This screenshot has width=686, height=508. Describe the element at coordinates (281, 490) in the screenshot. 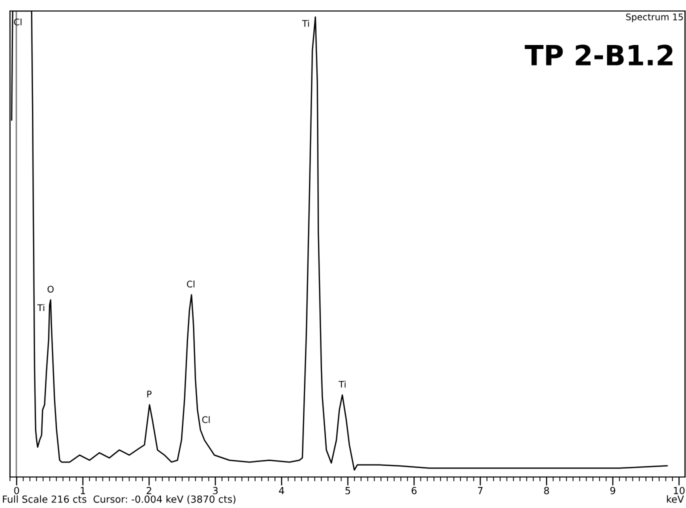

I see `x-tick-label: 4` at that location.